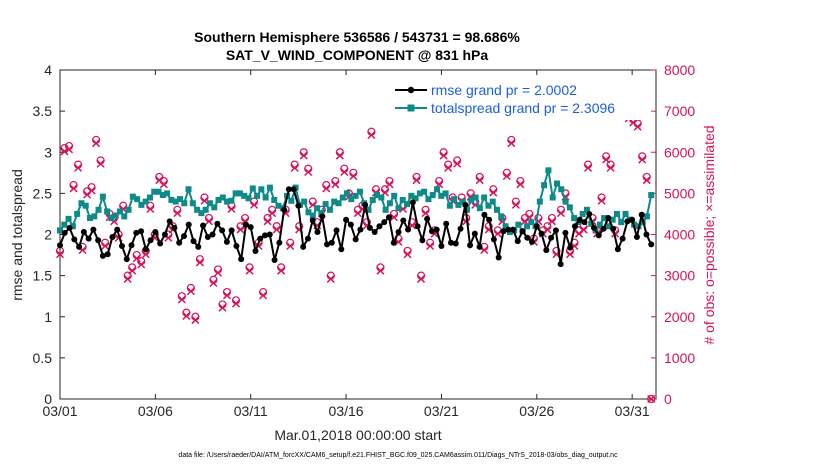  I want to click on x-tick-label: 03/21, so click(441, 411).